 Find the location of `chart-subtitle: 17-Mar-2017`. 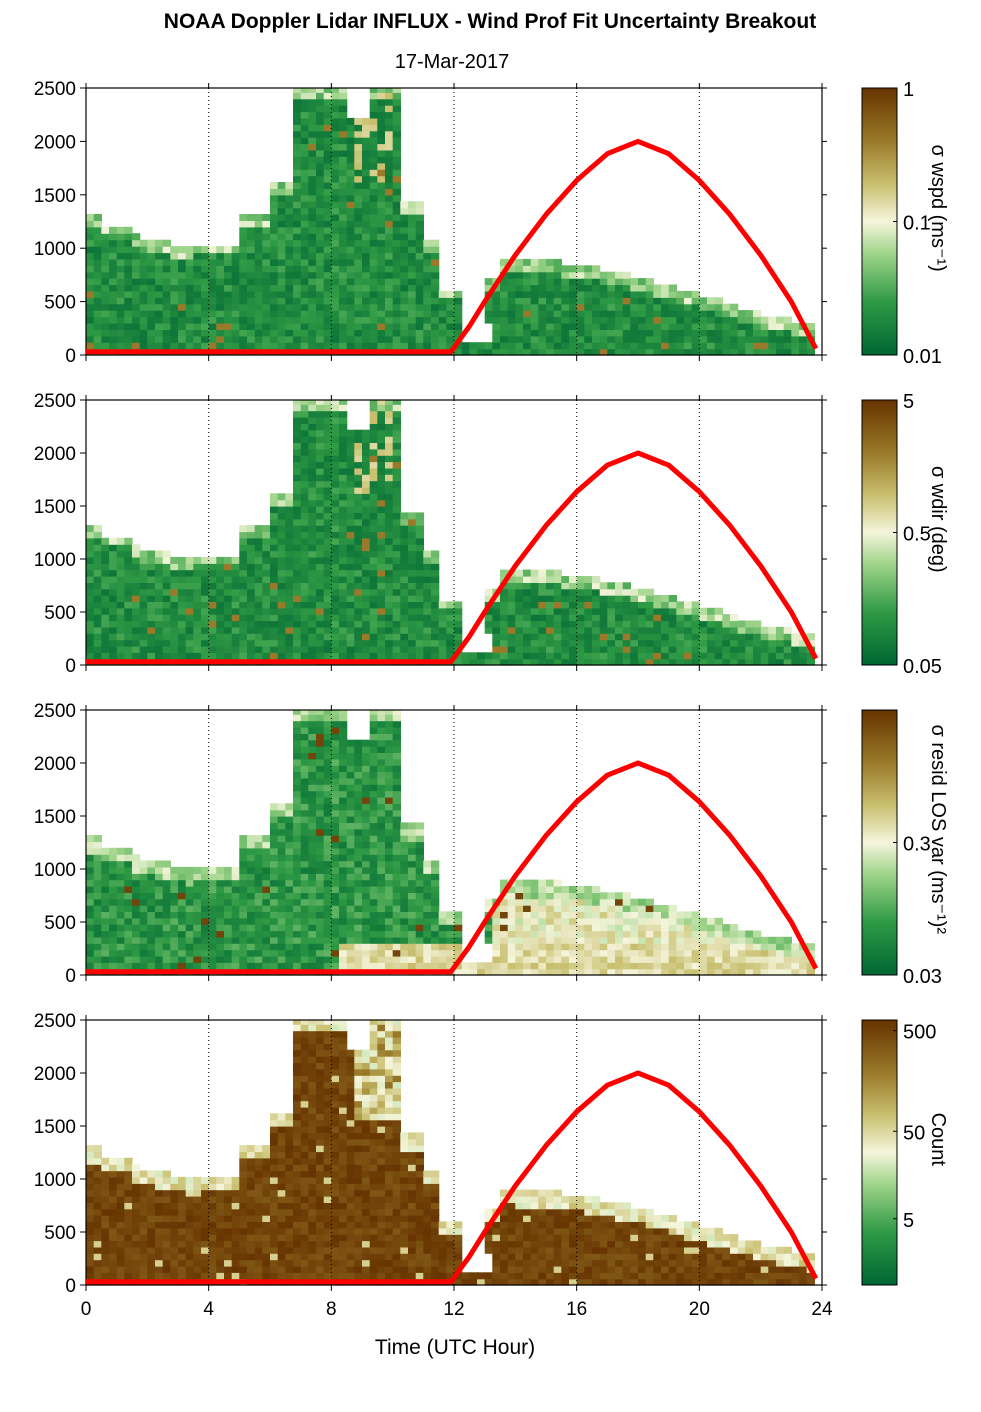

chart-subtitle: 17-Mar-2017 is located at coordinates (452, 62).